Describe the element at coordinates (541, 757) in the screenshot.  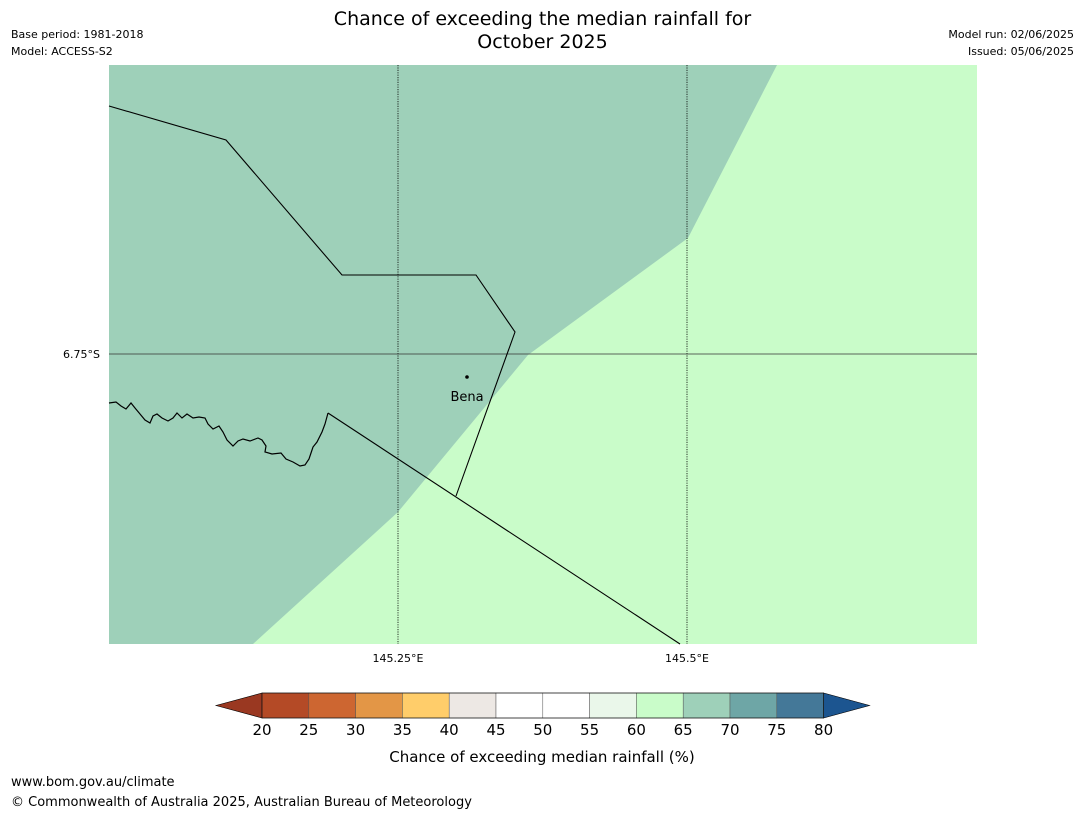
I see `colorbar-title: Chance of exceeding median rainfall (%)` at that location.